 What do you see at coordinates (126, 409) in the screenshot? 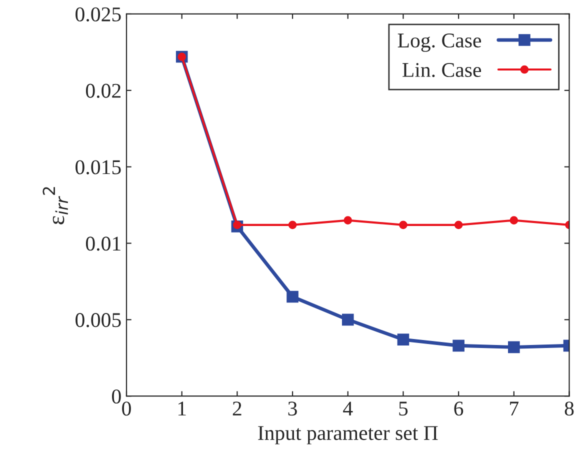
I see `x-tick-label: 0` at bounding box center [126, 409].